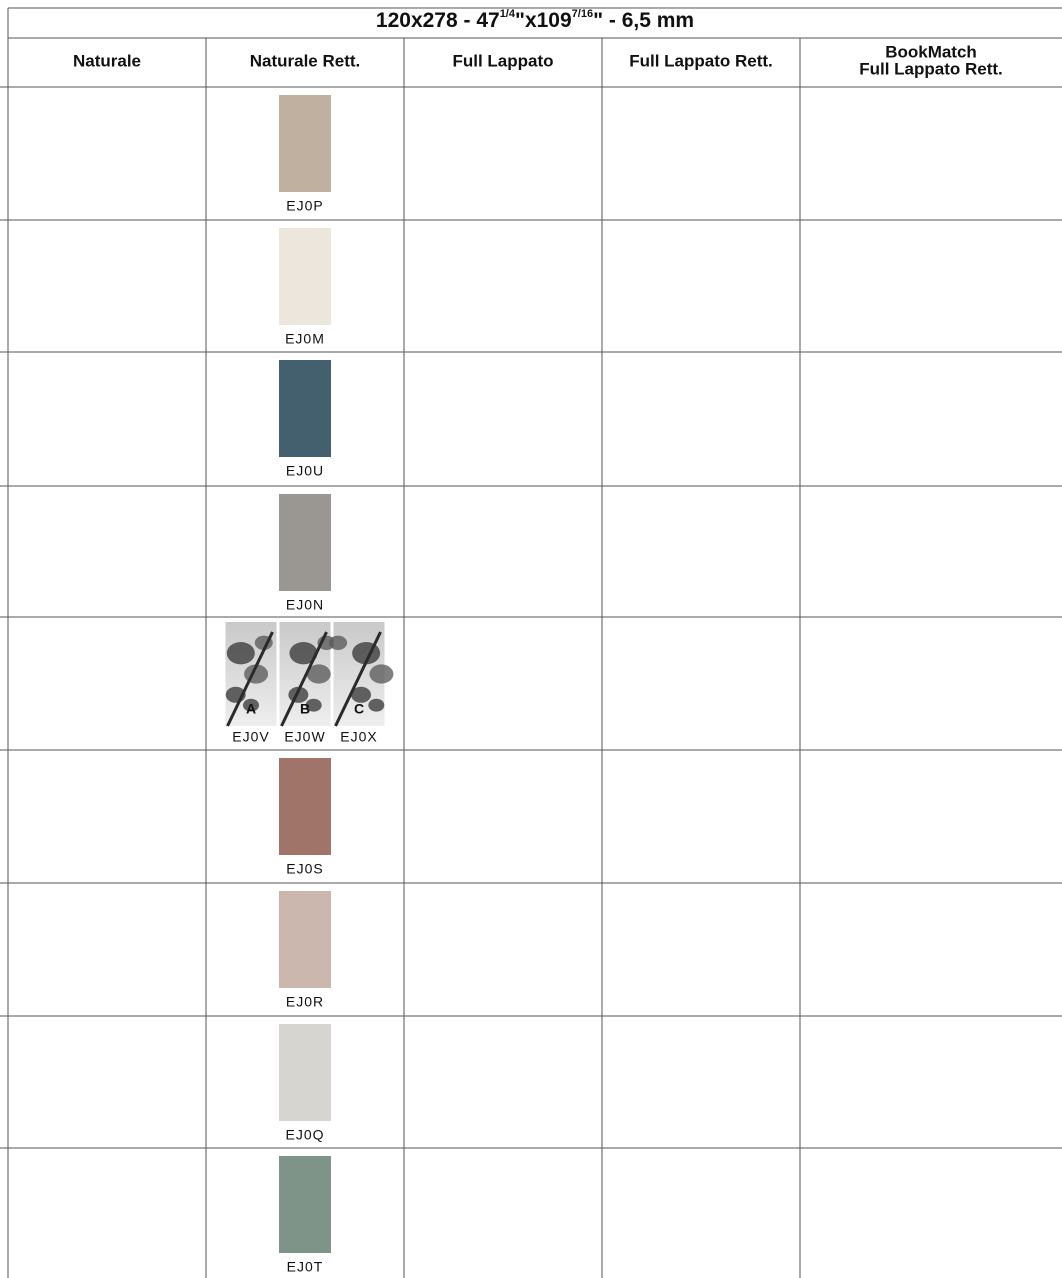 The height and width of the screenshot is (1278, 1062). What do you see at coordinates (502, 60) in the screenshot?
I see `column-header: Full Lappato` at bounding box center [502, 60].